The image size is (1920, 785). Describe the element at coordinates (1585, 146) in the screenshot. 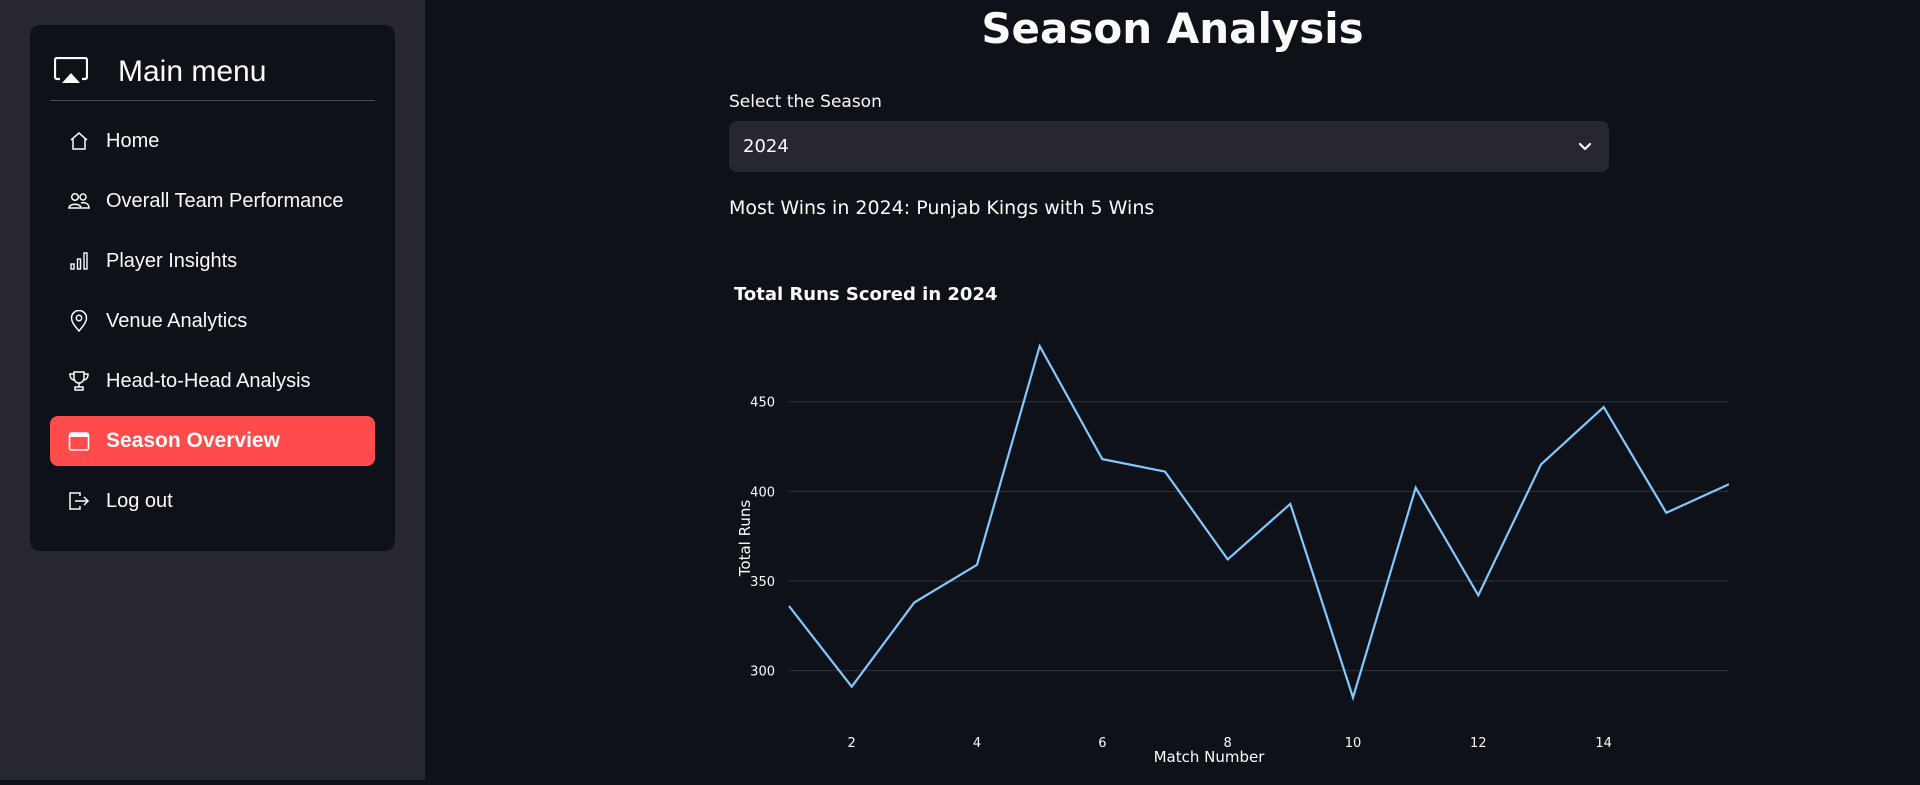

I see `chevron-down-icon` at that location.